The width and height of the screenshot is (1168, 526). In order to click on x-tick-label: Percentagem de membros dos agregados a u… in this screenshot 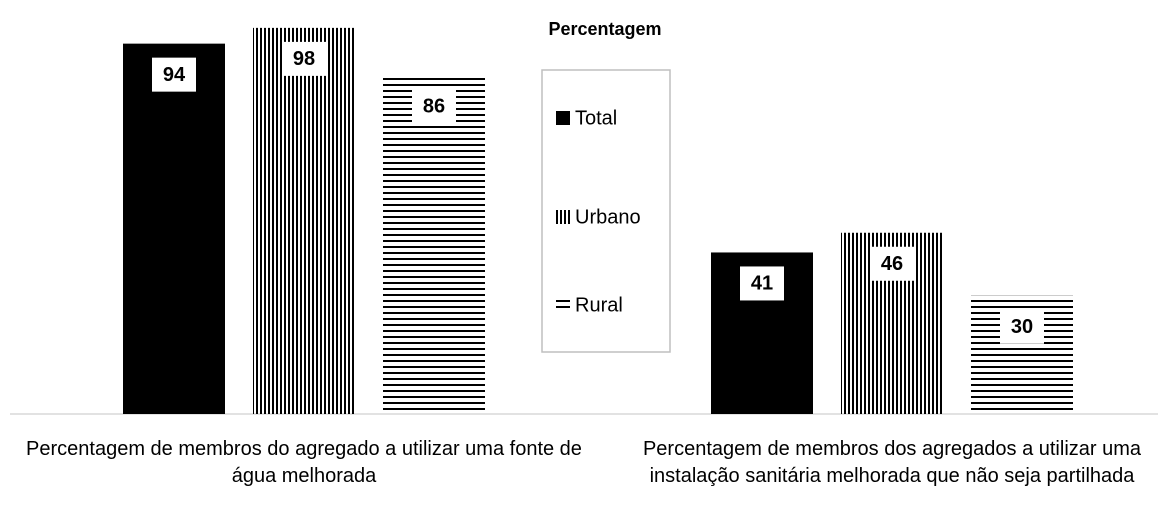, I will do `click(892, 462)`.